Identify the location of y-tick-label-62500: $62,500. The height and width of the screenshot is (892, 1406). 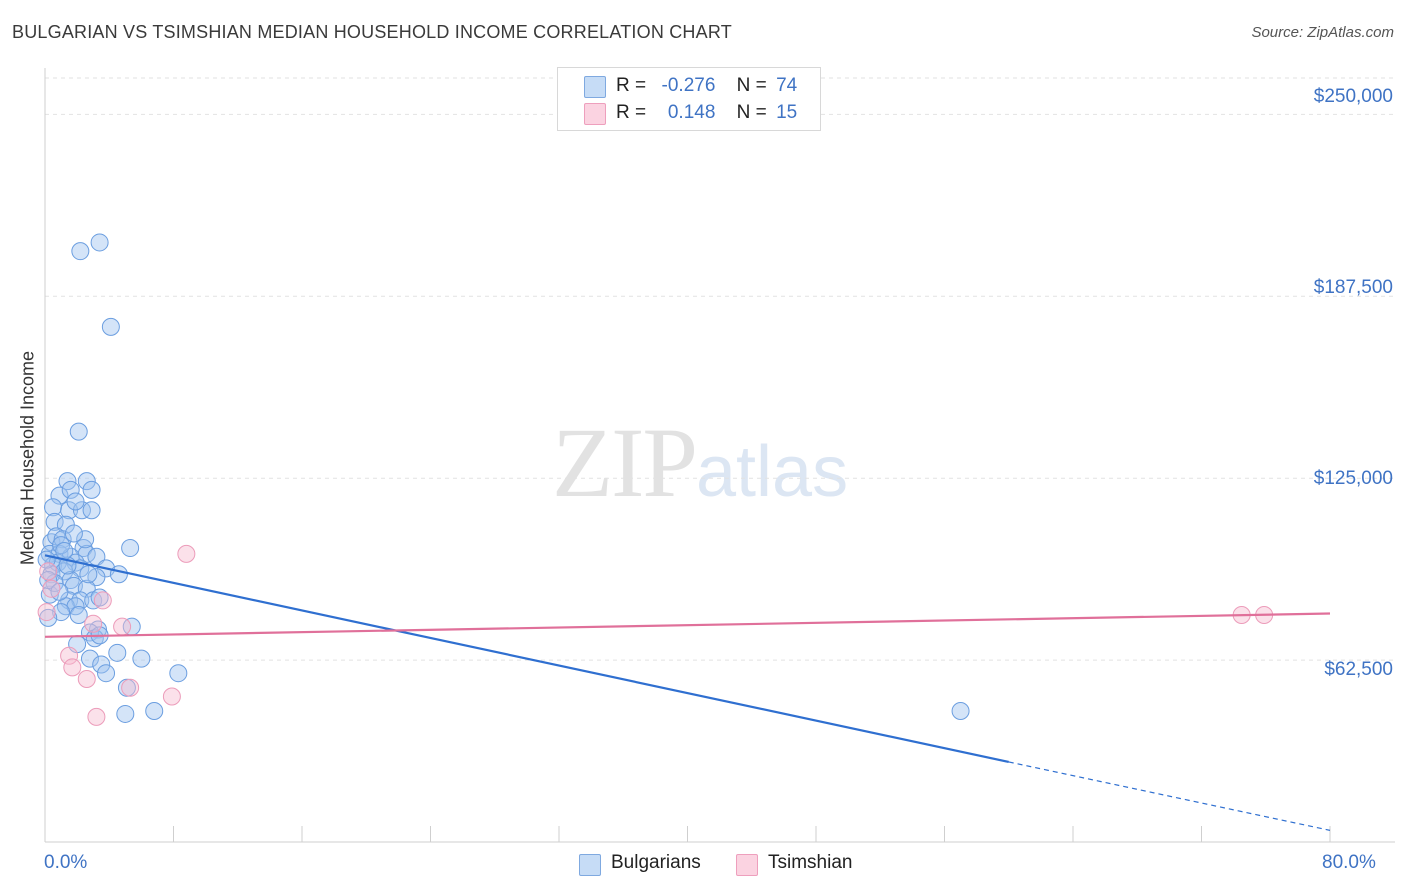
(1358, 669).